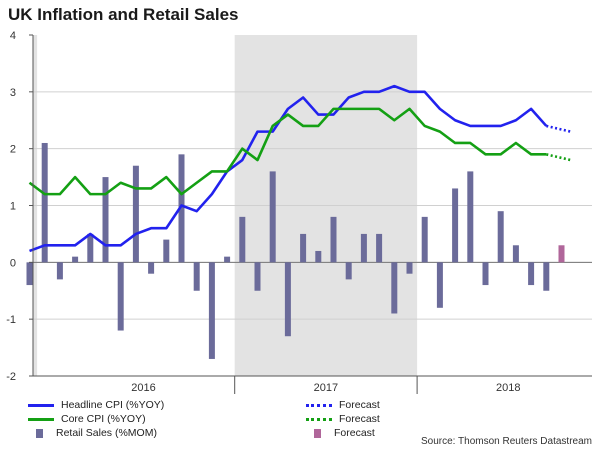 The image size is (600, 450). Describe the element at coordinates (13, 207) in the screenshot. I see `y-tick-label: 1` at that location.